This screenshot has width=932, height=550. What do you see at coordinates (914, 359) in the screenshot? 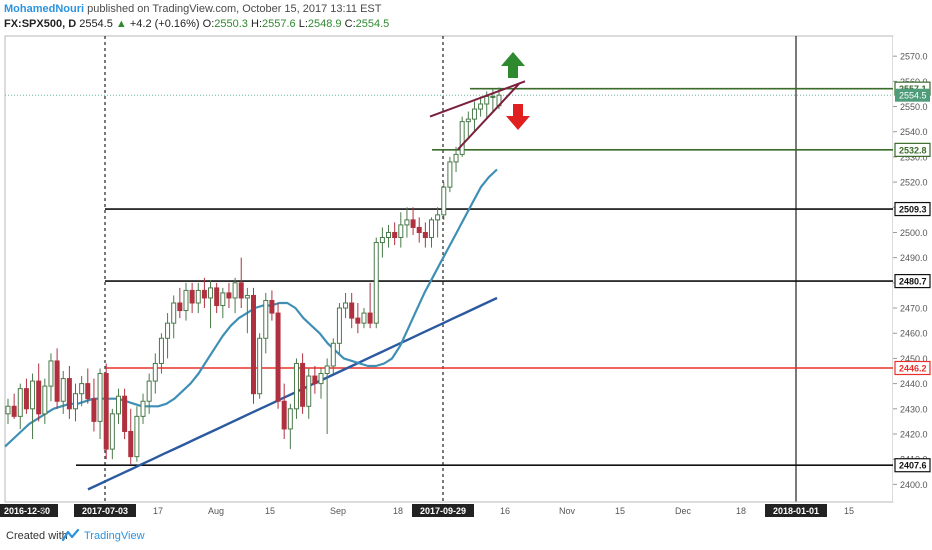
I see `price-tick-label: 2450.0` at bounding box center [914, 359].